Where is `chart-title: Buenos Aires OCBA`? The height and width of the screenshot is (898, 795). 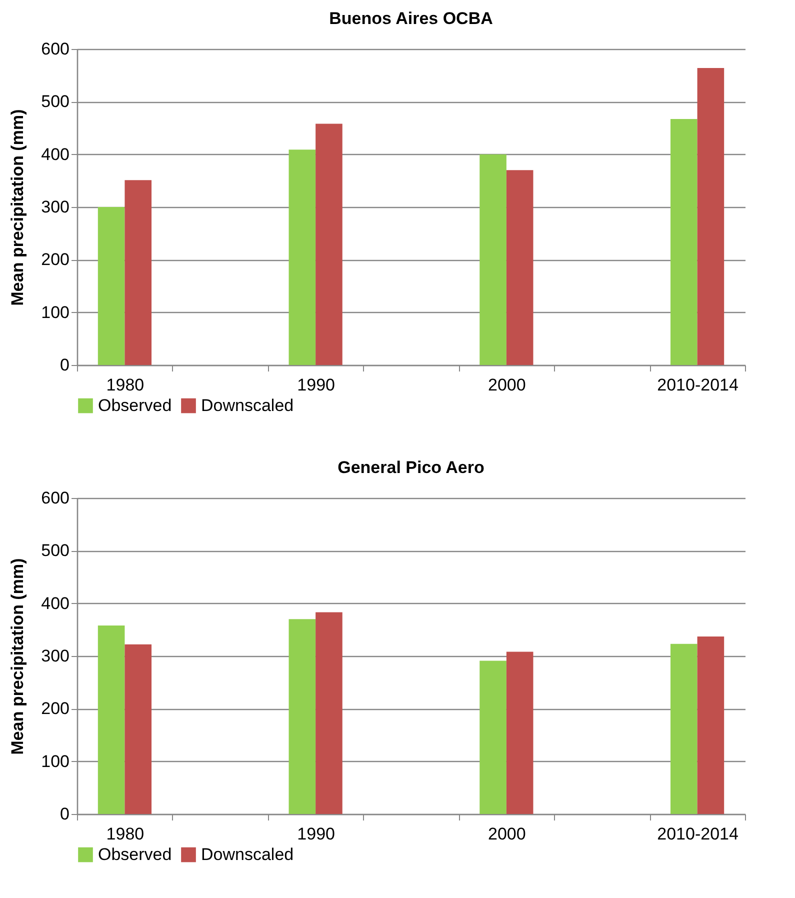
chart-title: Buenos Aires OCBA is located at coordinates (411, 18).